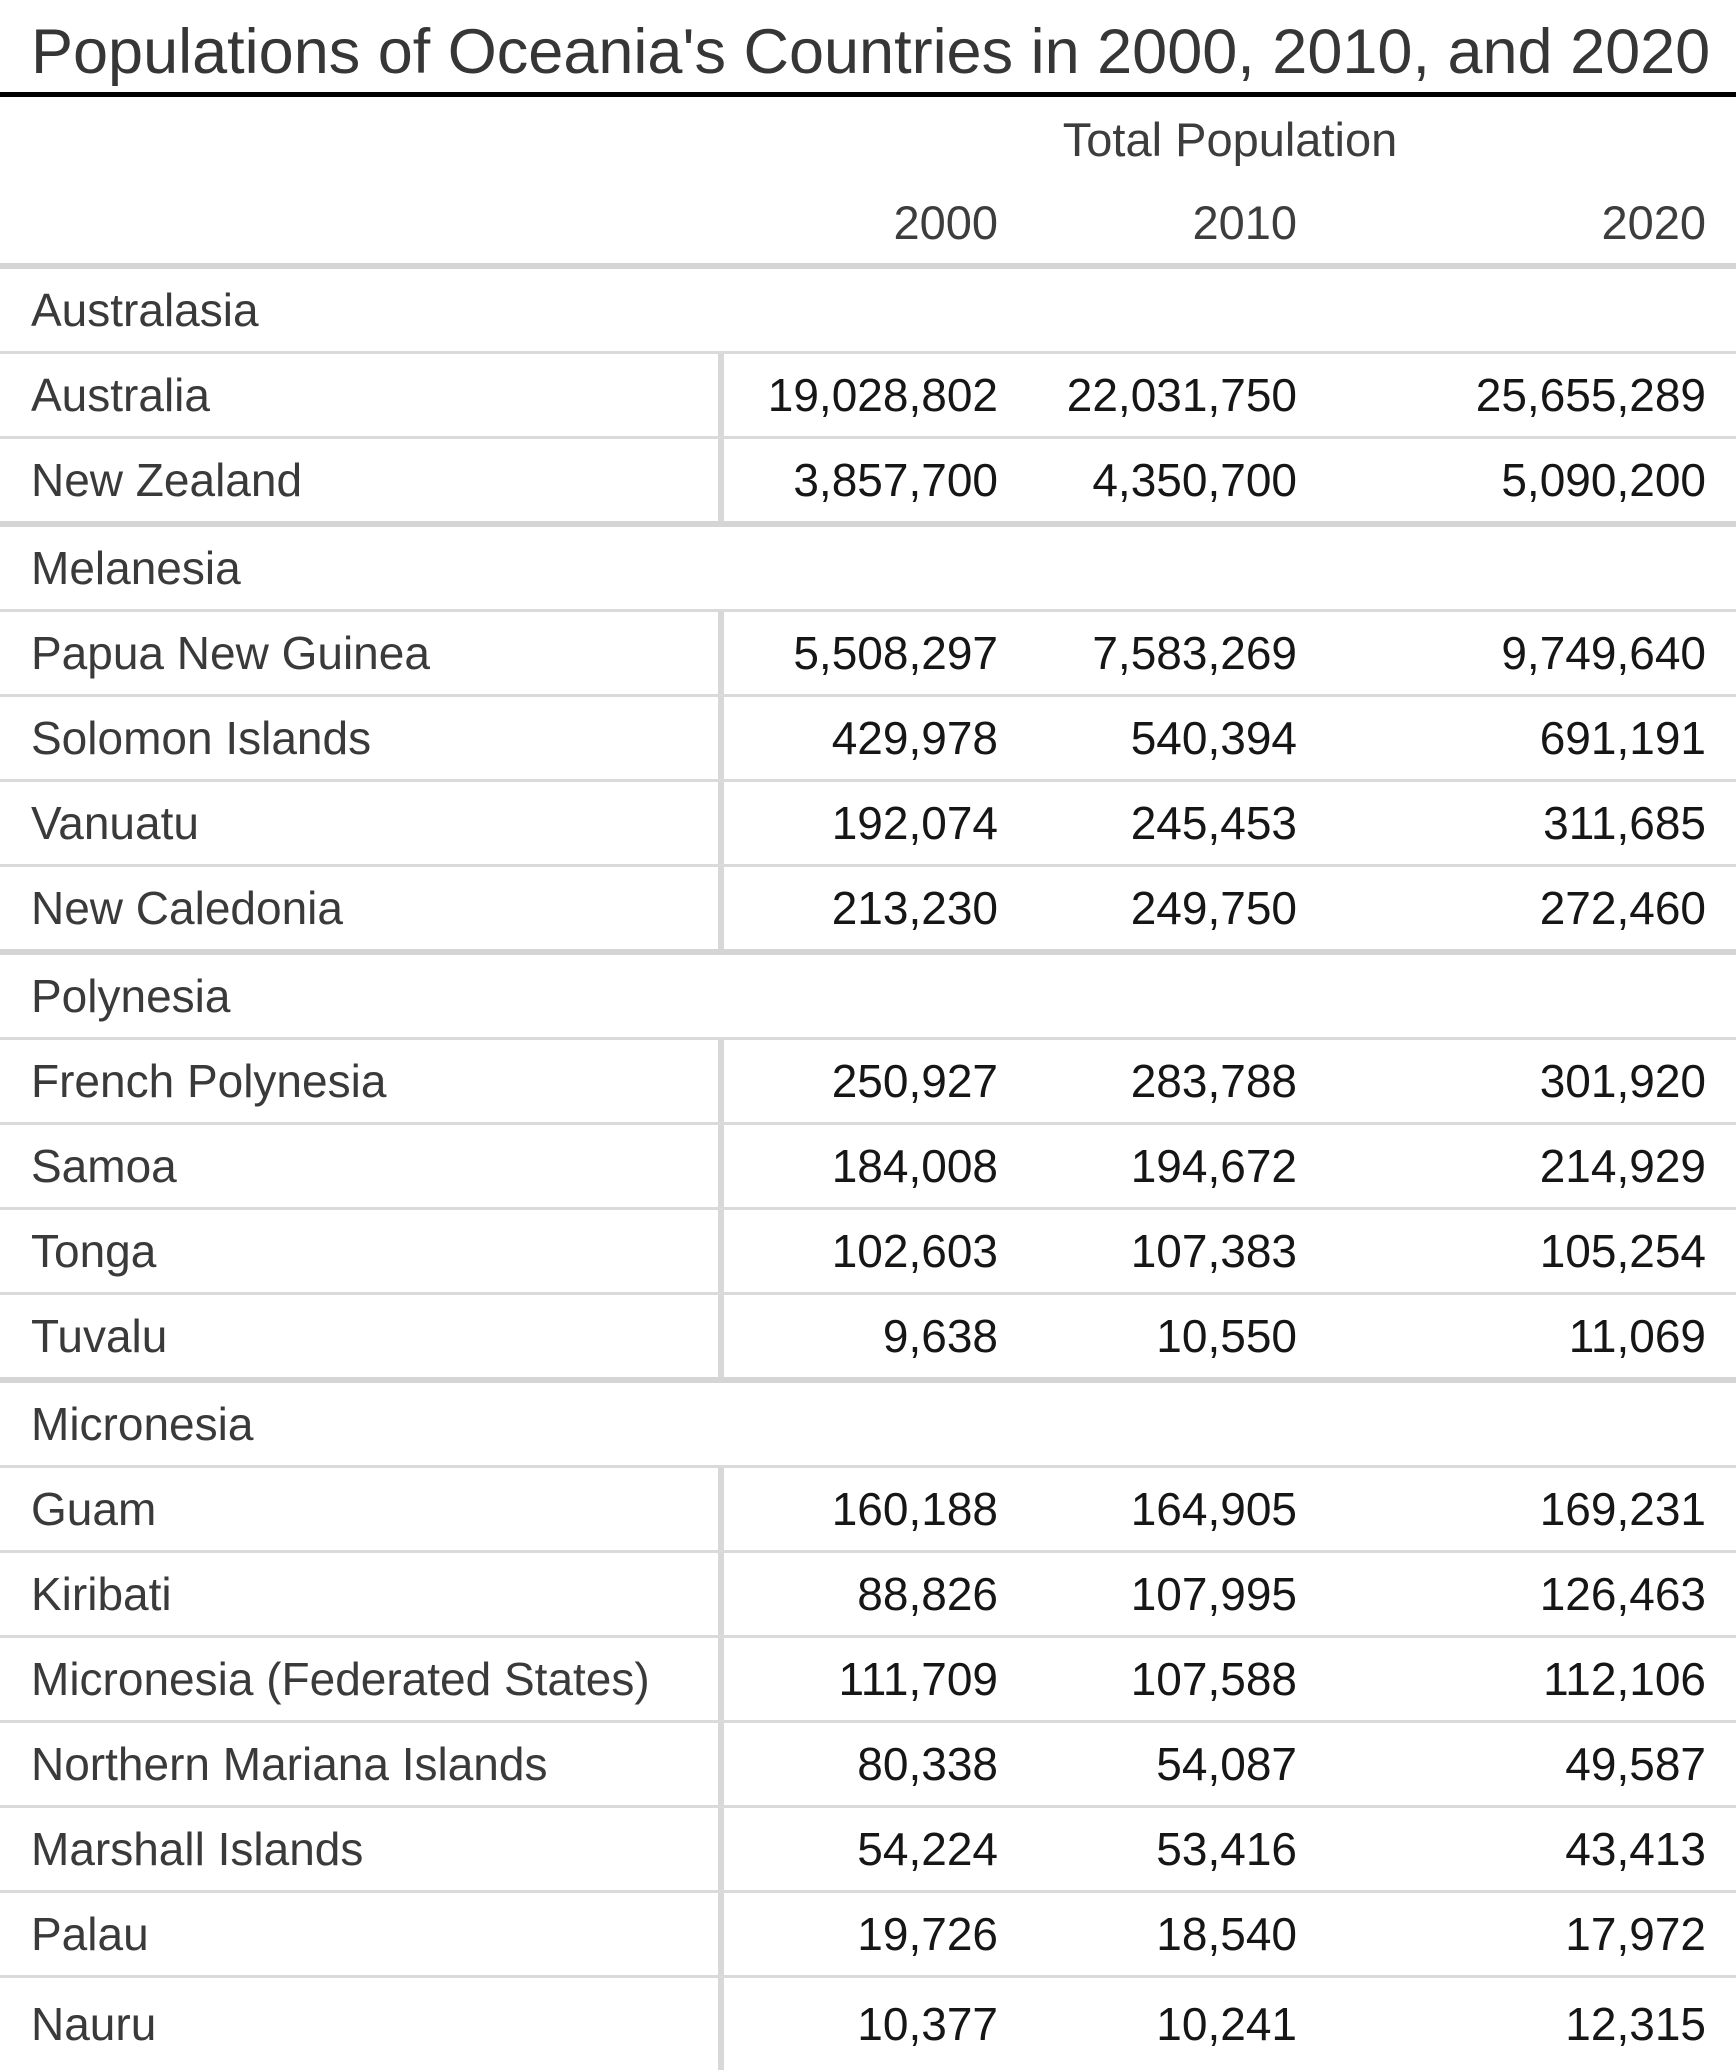  What do you see at coordinates (1622, 1251) in the screenshot?
I see `population-2020: 105,254` at bounding box center [1622, 1251].